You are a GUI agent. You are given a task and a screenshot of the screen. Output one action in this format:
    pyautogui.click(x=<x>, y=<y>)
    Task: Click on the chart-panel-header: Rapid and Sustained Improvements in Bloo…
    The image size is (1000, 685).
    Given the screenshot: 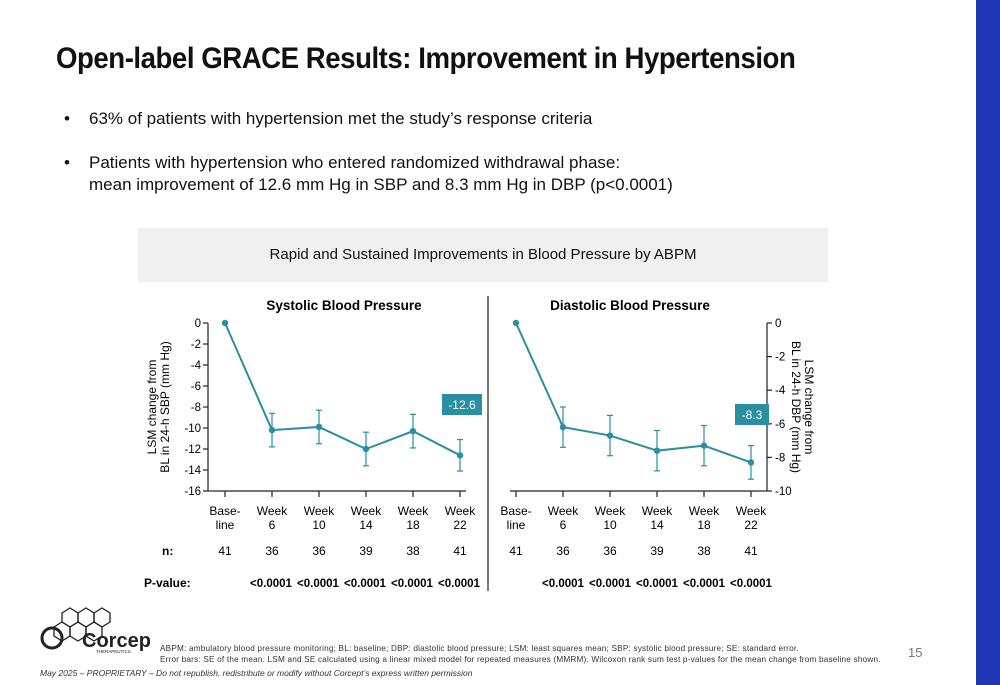 What is the action you would take?
    pyautogui.click(x=483, y=255)
    